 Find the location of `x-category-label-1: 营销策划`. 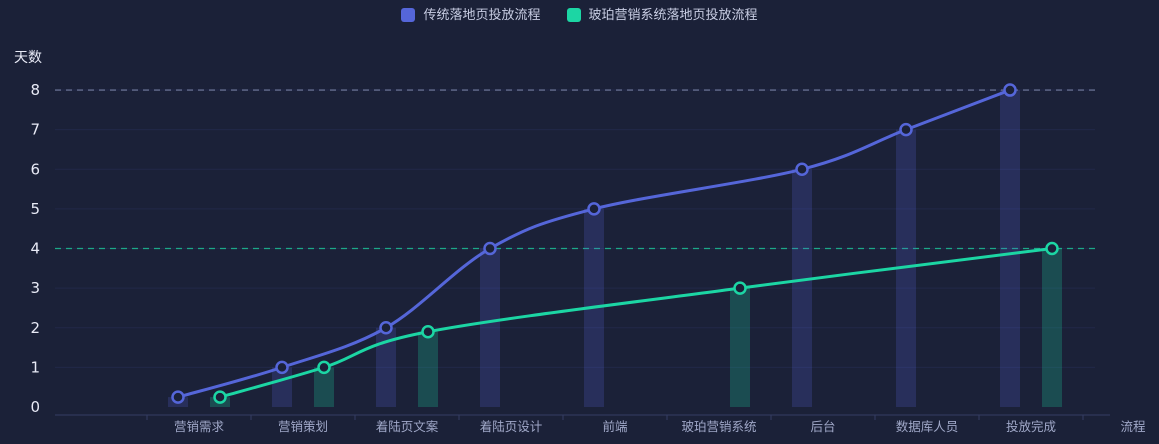

x-category-label-1: 营销策划 is located at coordinates (303, 426).